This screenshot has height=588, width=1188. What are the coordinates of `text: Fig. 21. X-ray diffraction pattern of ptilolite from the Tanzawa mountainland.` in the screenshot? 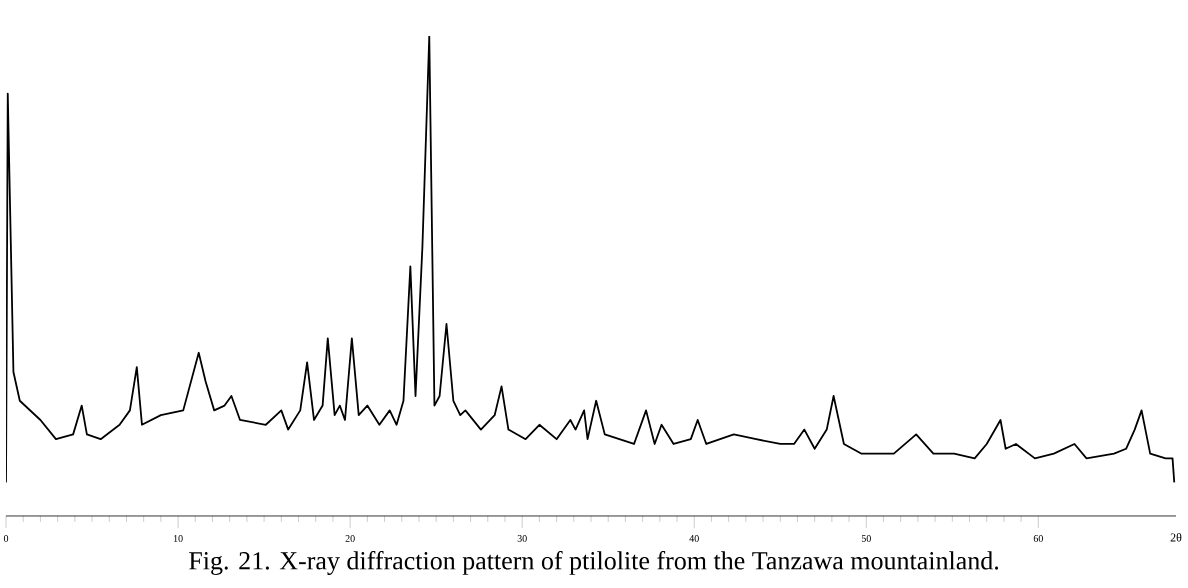 It's located at (594, 562).